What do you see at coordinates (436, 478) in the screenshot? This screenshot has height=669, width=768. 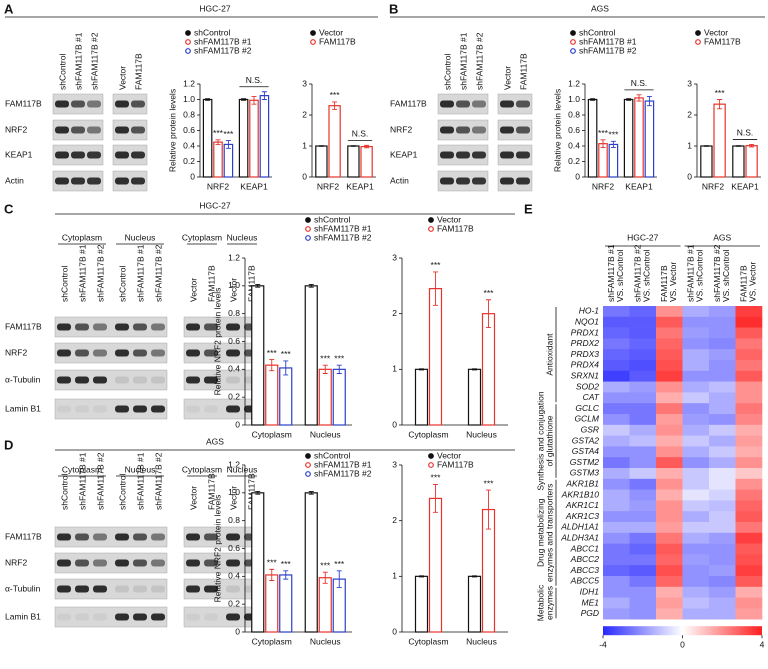 I see `significance: ***` at bounding box center [436, 478].